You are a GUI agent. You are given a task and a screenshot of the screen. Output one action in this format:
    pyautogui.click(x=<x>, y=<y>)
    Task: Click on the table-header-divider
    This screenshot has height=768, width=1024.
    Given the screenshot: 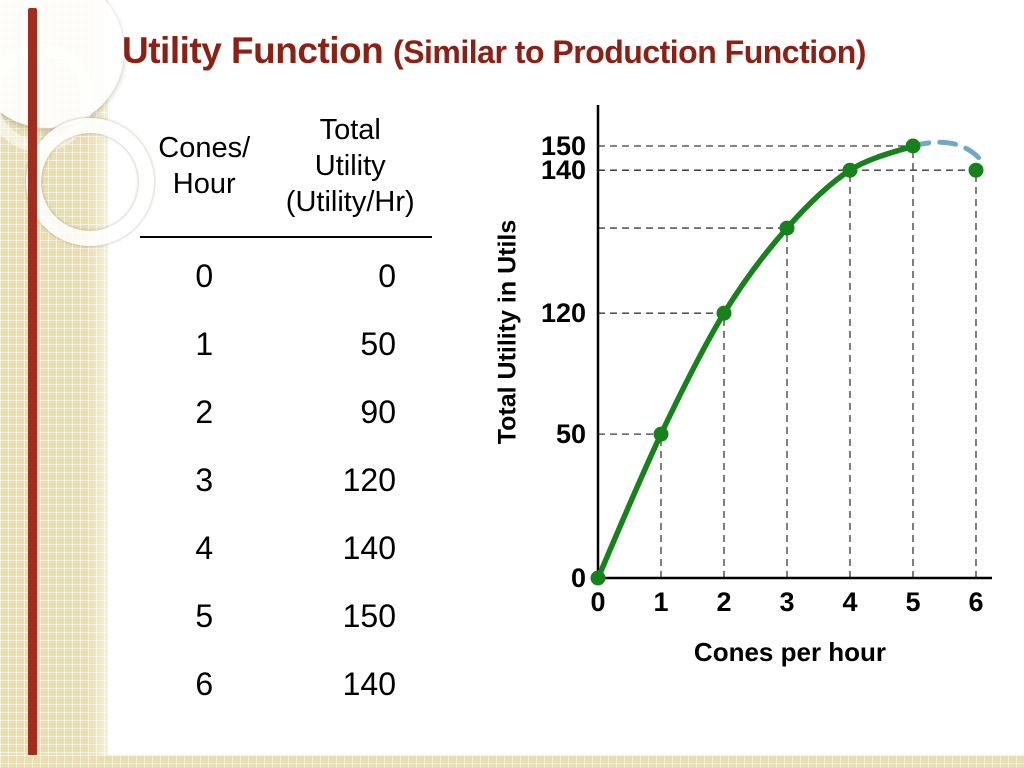 What is the action you would take?
    pyautogui.click(x=286, y=237)
    